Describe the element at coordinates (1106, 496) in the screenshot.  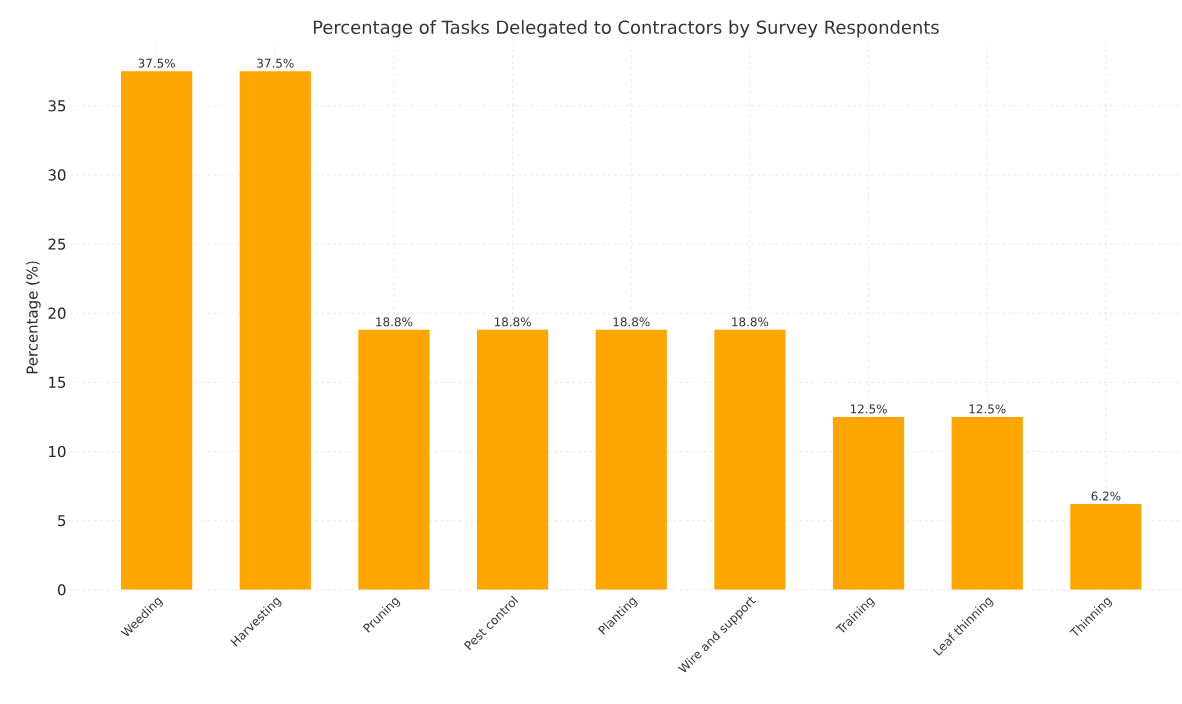
I see `data-label: 6.2%` at that location.